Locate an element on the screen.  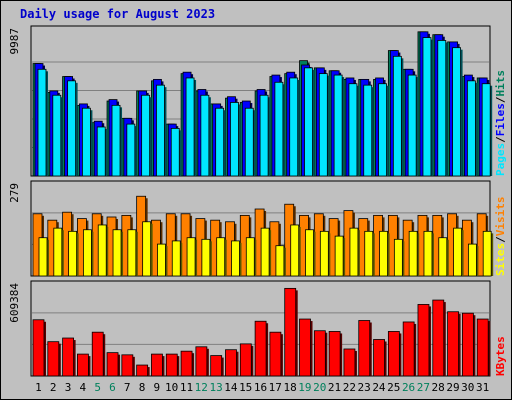
x-tick-label-day-23: 23 is located at coordinates (364, 387).